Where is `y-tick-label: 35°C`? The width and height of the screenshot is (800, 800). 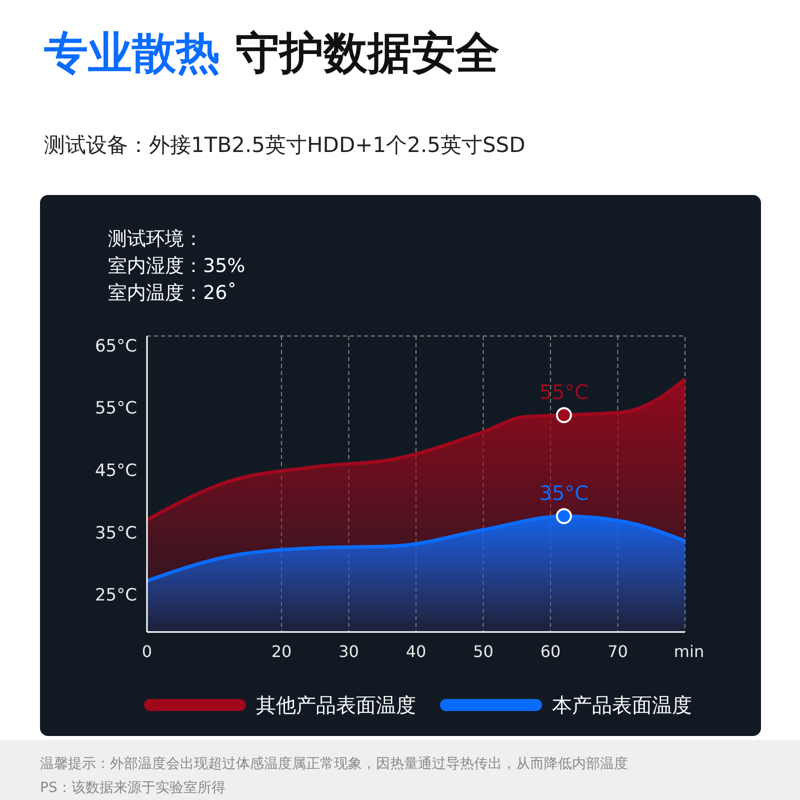
y-tick-label: 35°C is located at coordinates (115, 533).